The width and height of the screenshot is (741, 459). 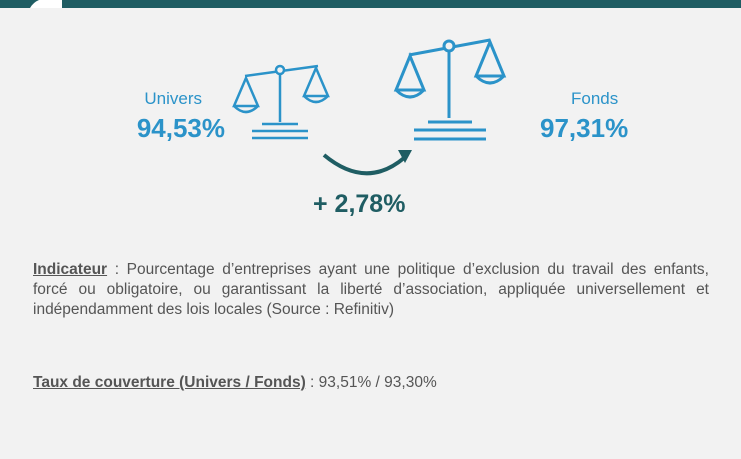 I want to click on arrow-head, so click(x=405, y=156).